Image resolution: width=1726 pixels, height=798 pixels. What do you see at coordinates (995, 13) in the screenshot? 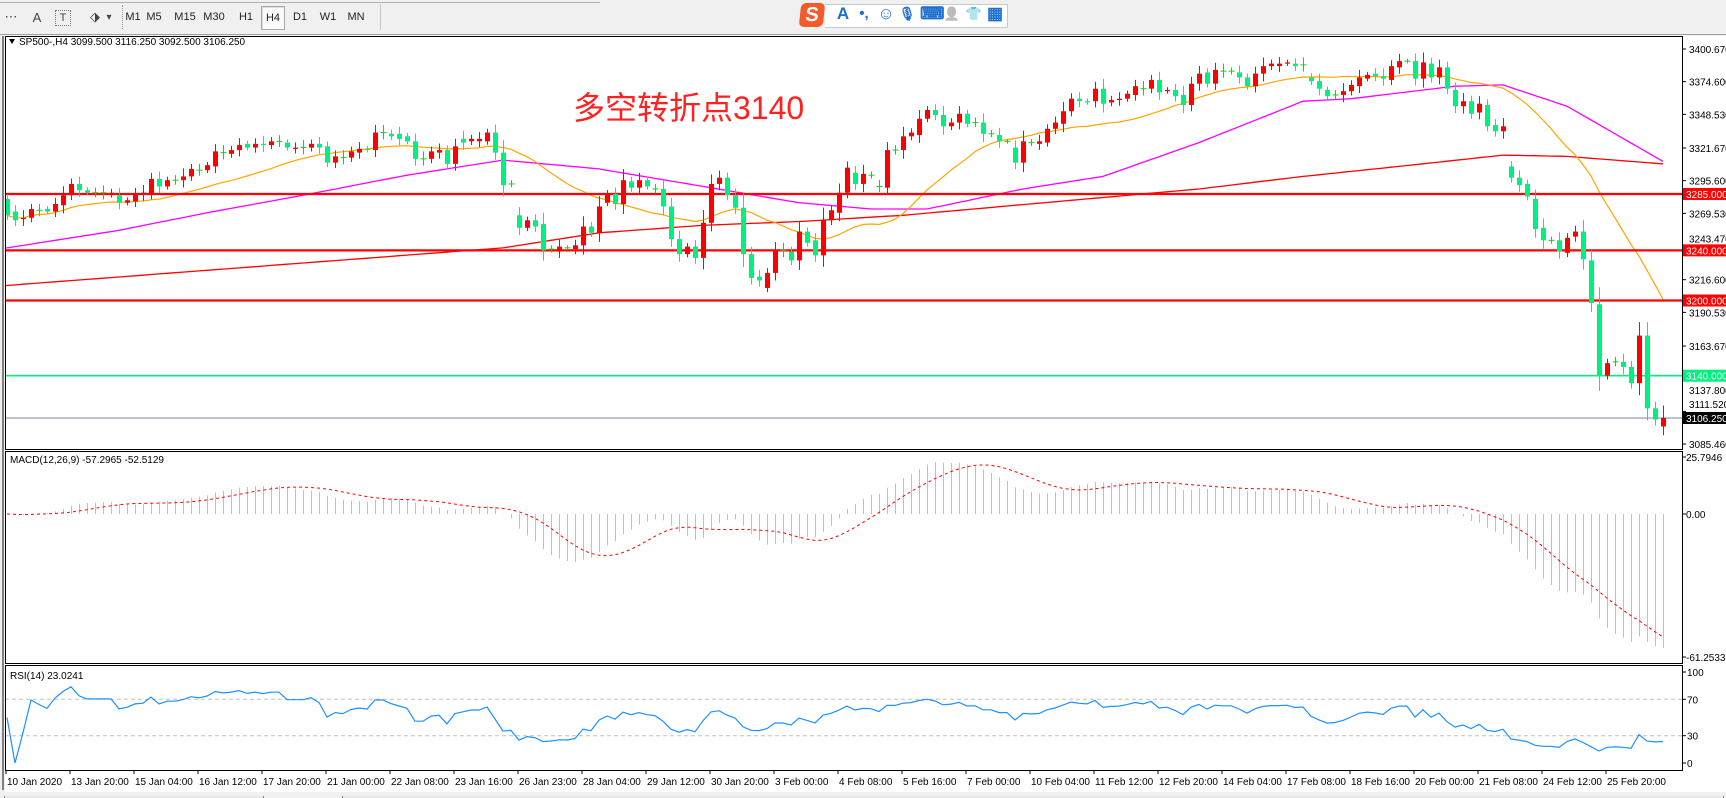
I see `ime-toolbox-icon: ▦` at bounding box center [995, 13].